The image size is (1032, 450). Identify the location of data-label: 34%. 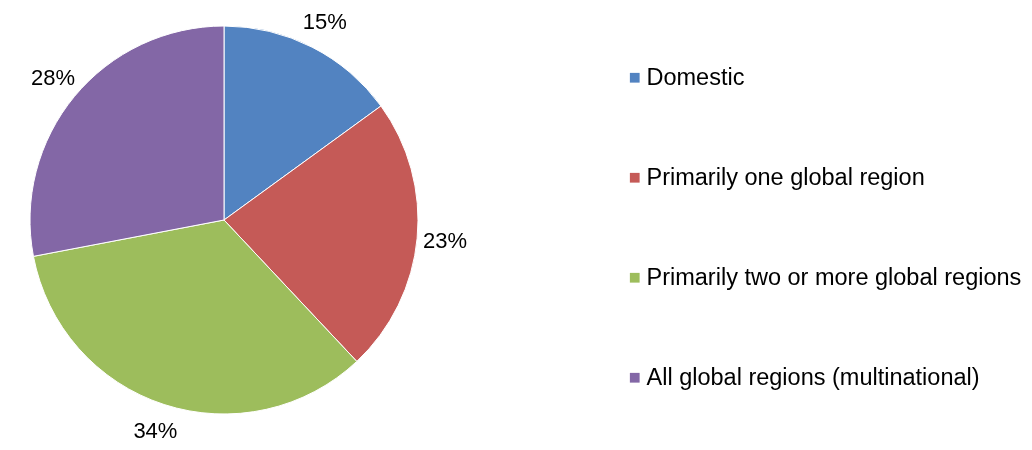
(155, 431).